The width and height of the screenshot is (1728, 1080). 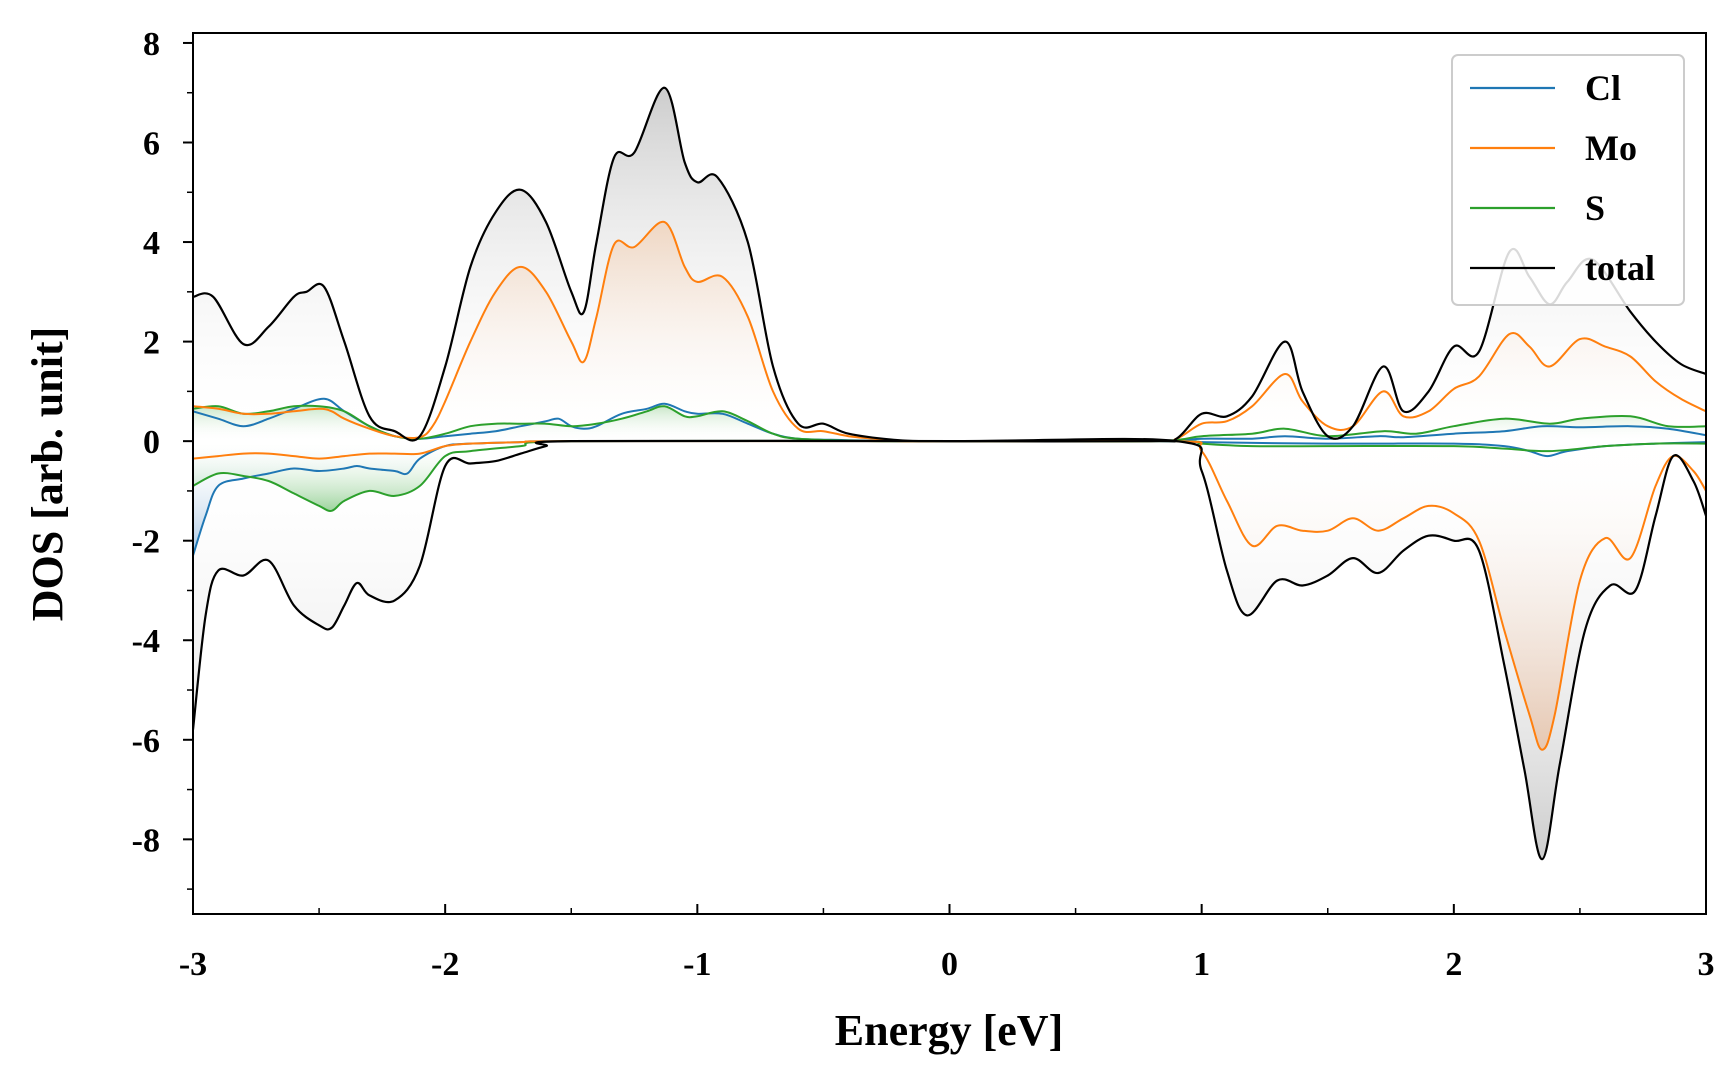 I want to click on line-s-up, so click(x=949, y=423).